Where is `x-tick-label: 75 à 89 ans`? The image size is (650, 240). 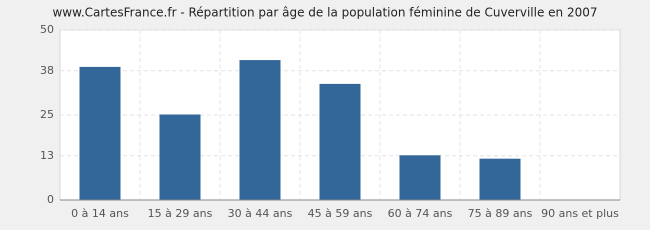
x-tick-label: 75 à 89 ans is located at coordinates (500, 213).